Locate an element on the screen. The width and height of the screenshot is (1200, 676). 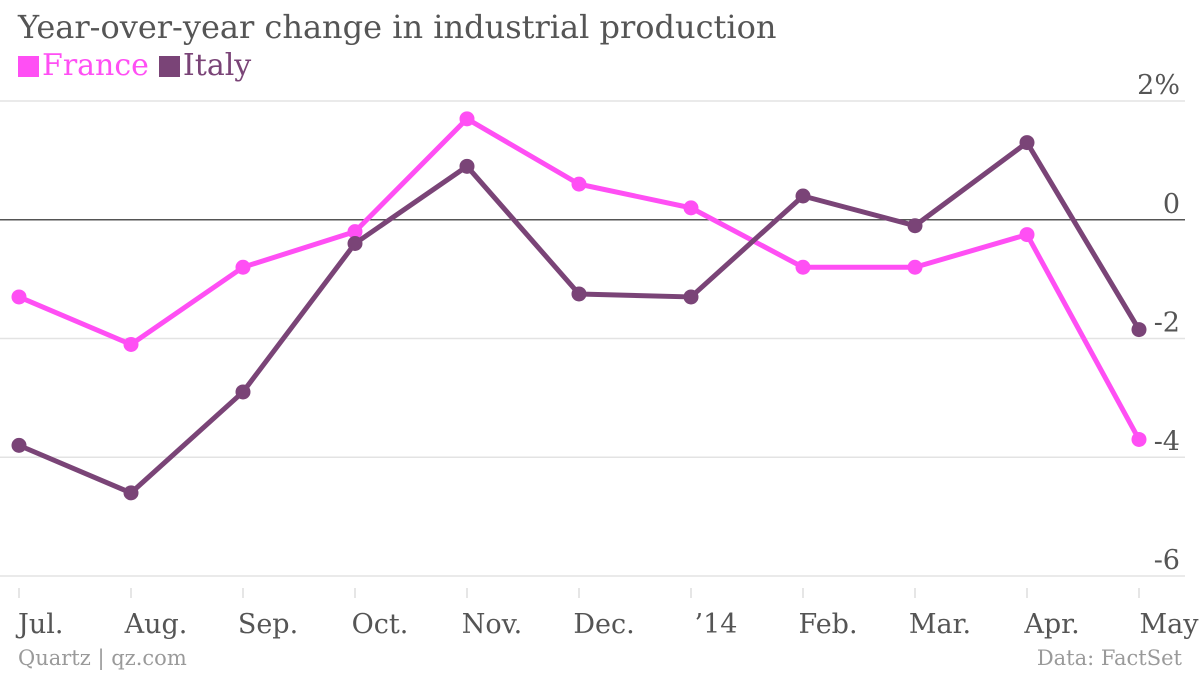
y-tick-label: -2 is located at coordinates (1167, 323).